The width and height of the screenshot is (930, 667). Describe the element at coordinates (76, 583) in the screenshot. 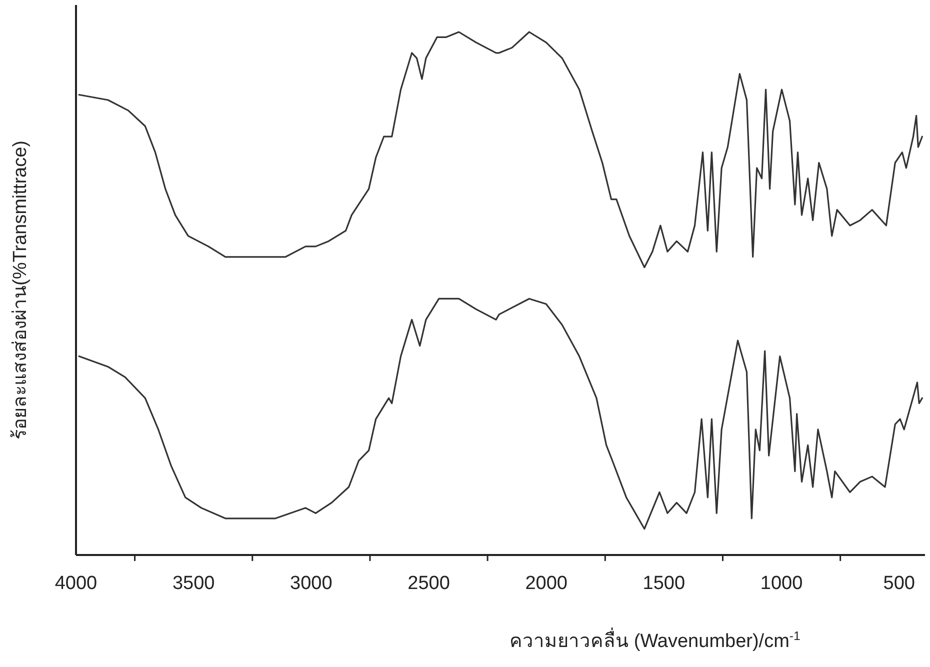

I see `x-tick-label: 4000` at that location.